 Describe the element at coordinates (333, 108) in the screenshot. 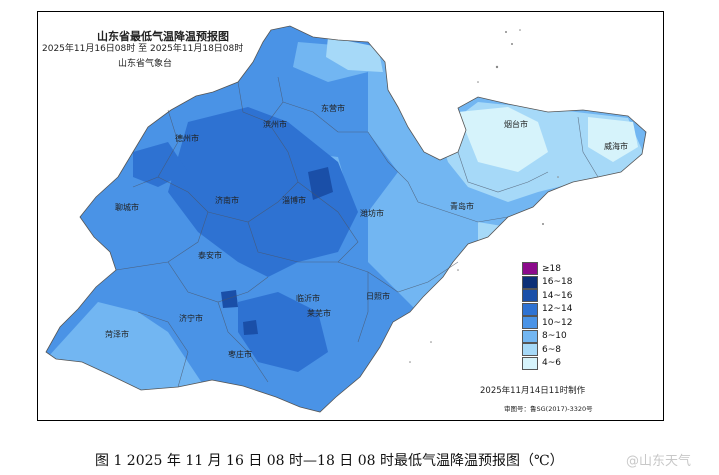

I see `city-label-dongying: 东营市` at that location.